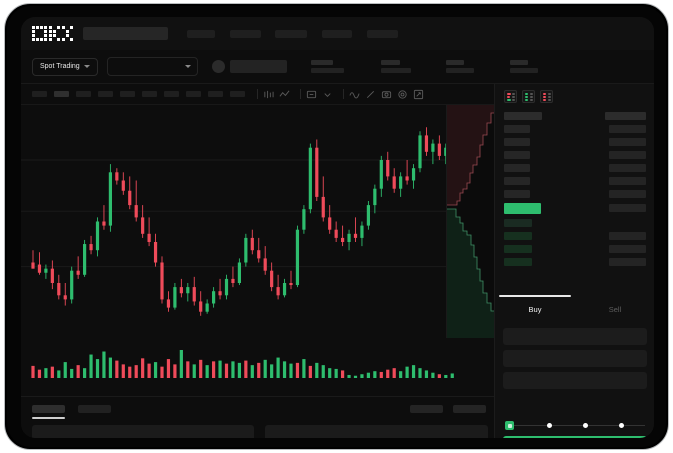  I want to click on wave-icon, so click(354, 94).